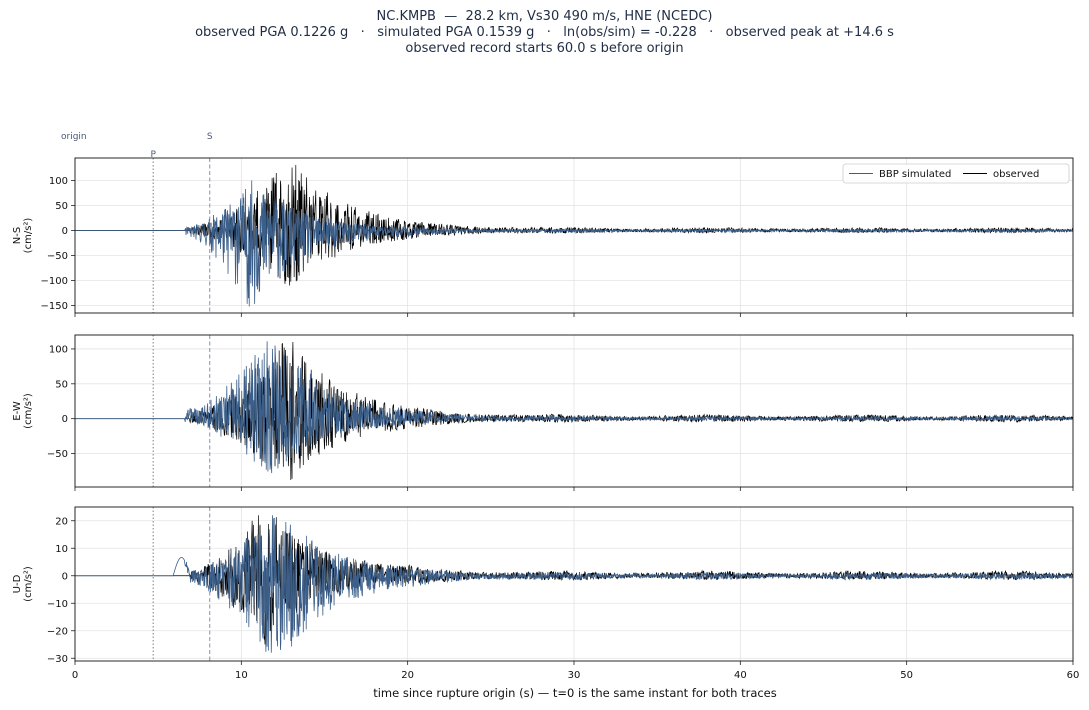  Describe the element at coordinates (137, 146) in the screenshot. I see `phase-marker-labels: origin P S` at that location.